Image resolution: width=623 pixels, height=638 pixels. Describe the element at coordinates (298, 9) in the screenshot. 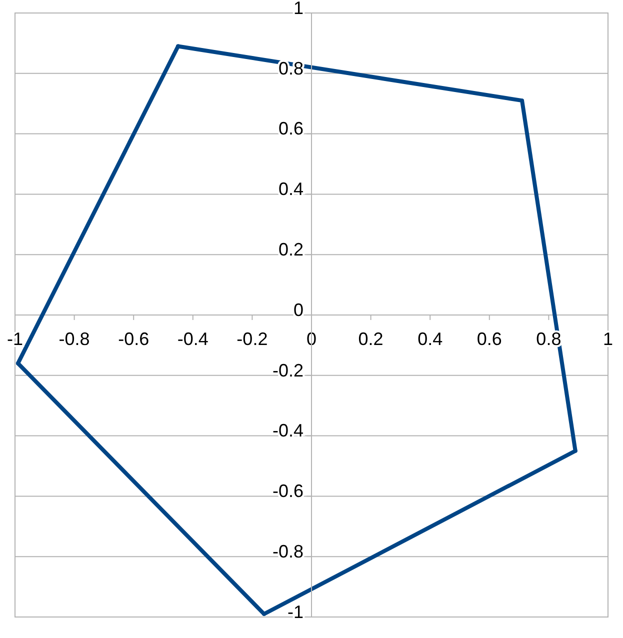

I see `y-tick-label: 1` at that location.